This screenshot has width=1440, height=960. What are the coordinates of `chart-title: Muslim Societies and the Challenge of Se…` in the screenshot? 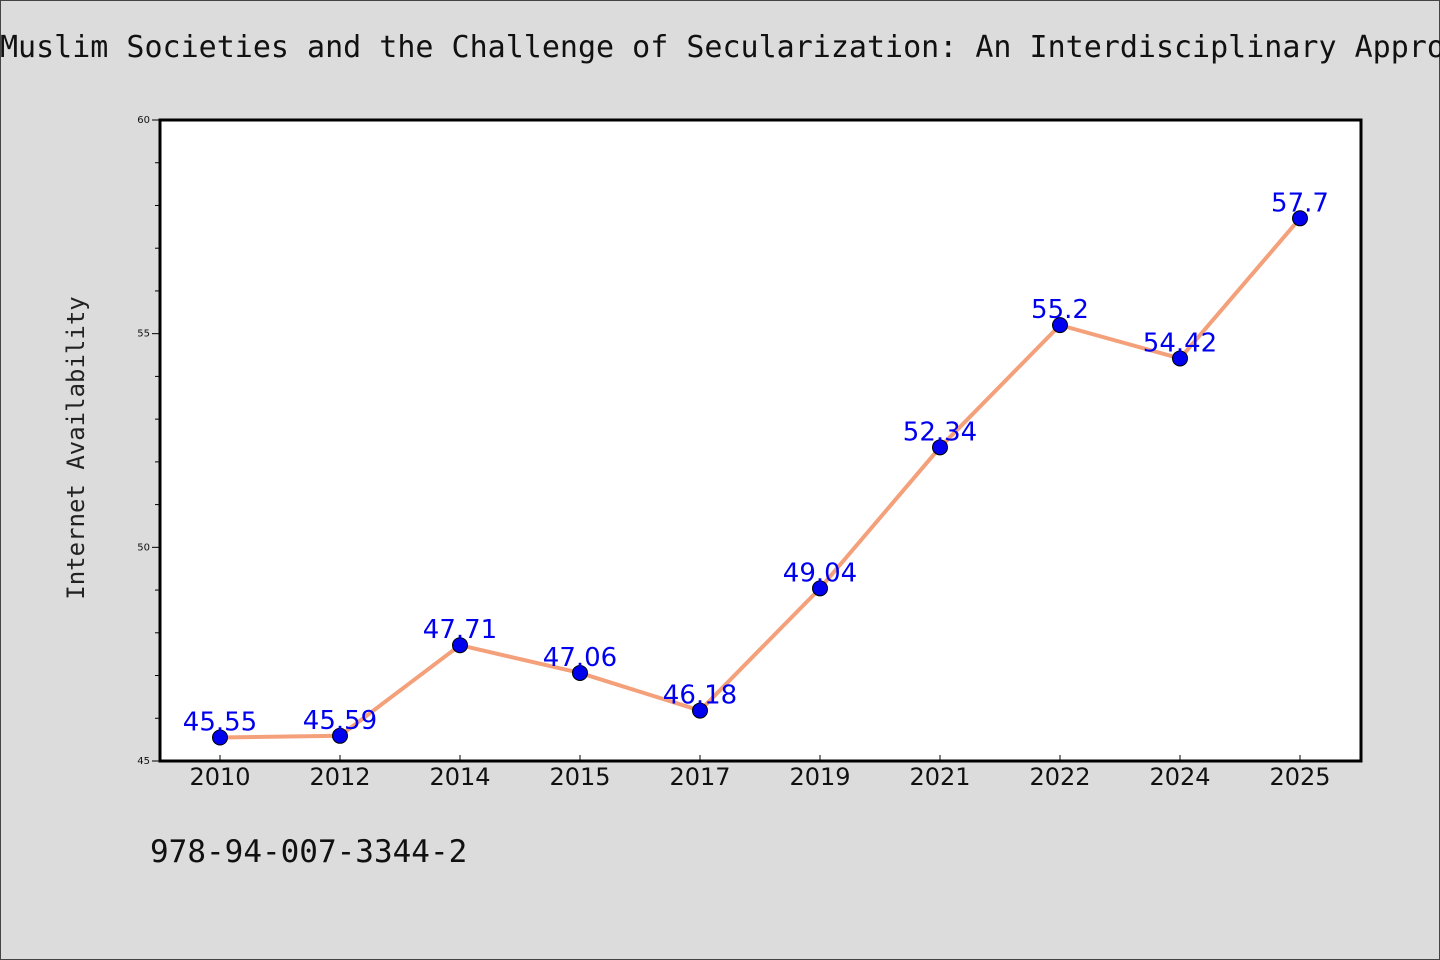 It's located at (720, 47).